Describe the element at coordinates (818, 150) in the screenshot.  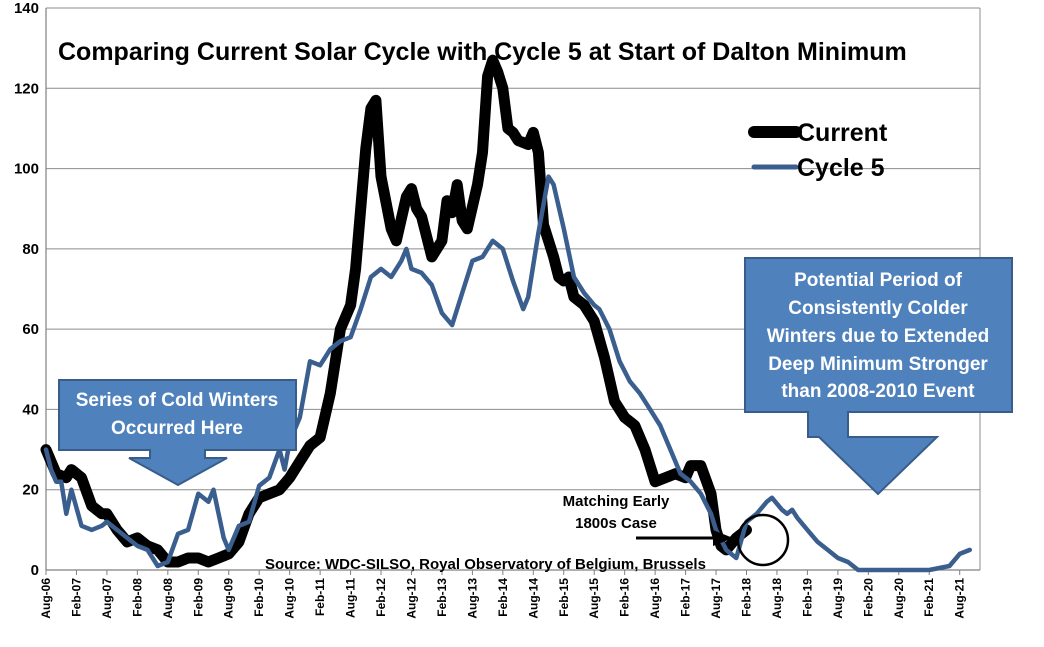
I see `legend: Current Cycle 5` at that location.